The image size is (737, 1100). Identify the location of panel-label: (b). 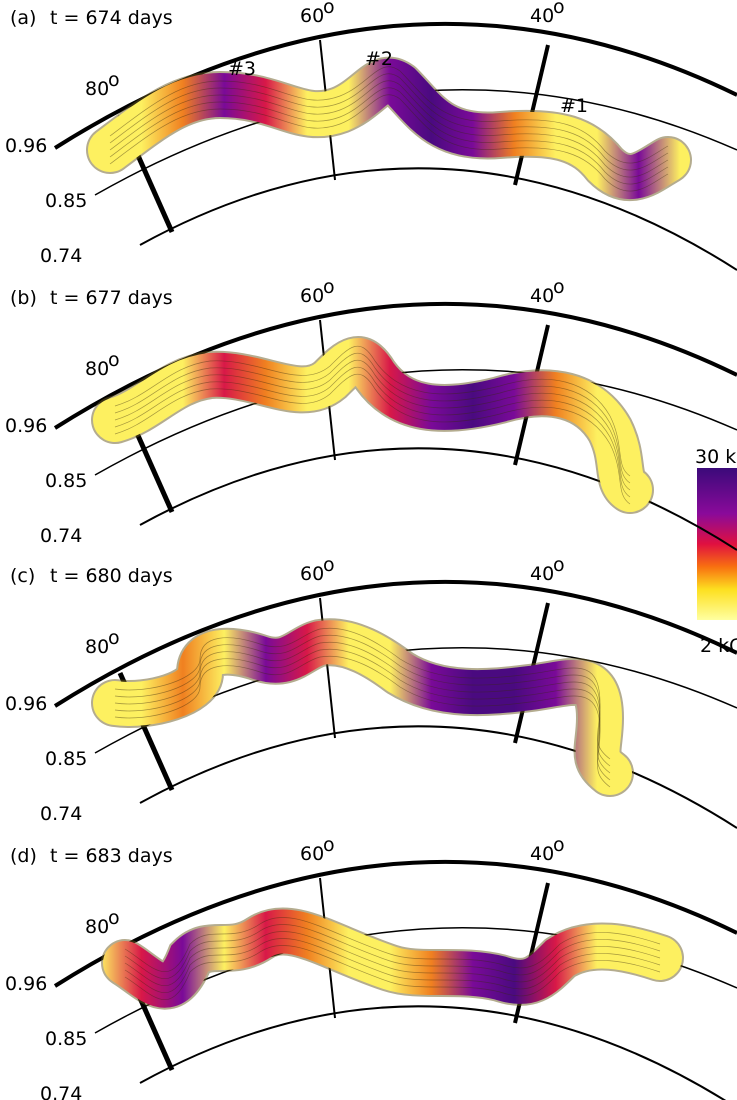
(23, 298).